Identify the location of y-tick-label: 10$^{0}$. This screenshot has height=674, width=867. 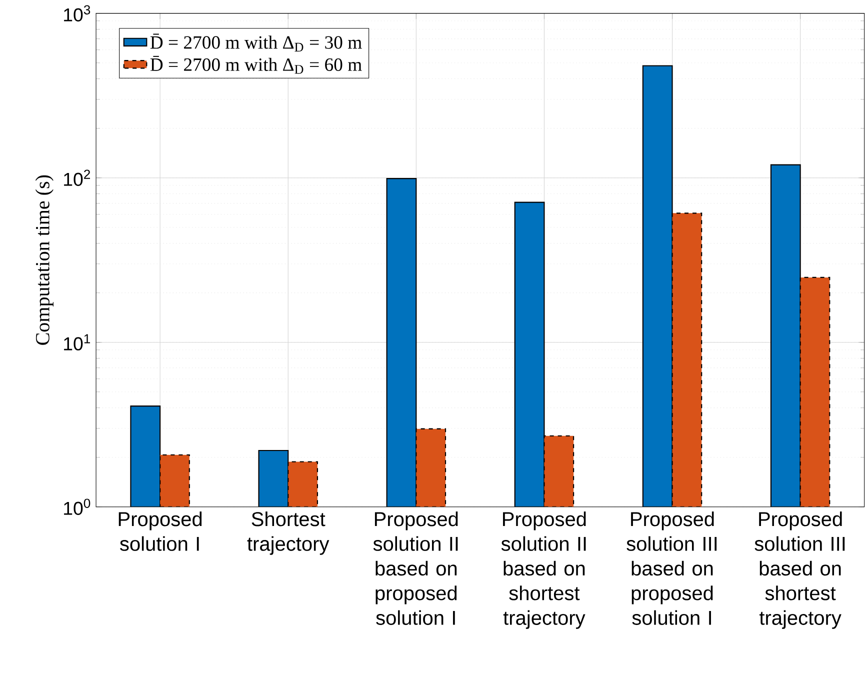
(77, 507).